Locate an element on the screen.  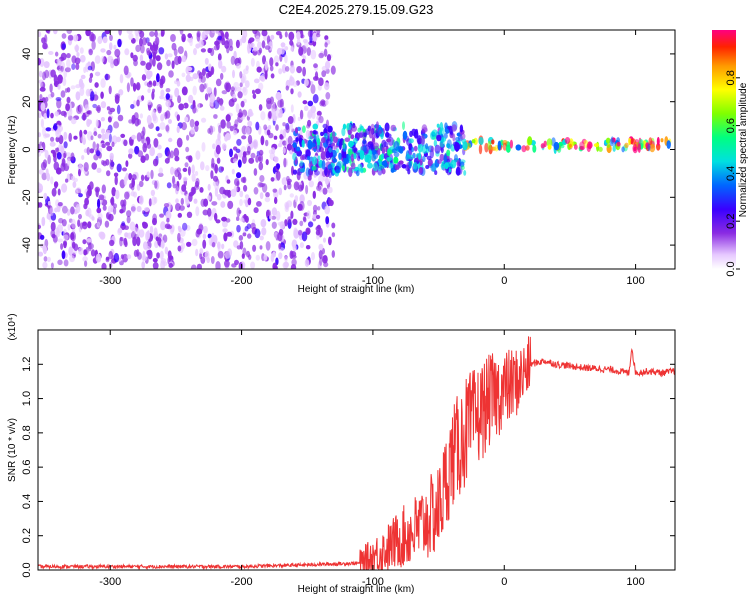
colorbar-tick-label: 0.6 is located at coordinates (731, 125).